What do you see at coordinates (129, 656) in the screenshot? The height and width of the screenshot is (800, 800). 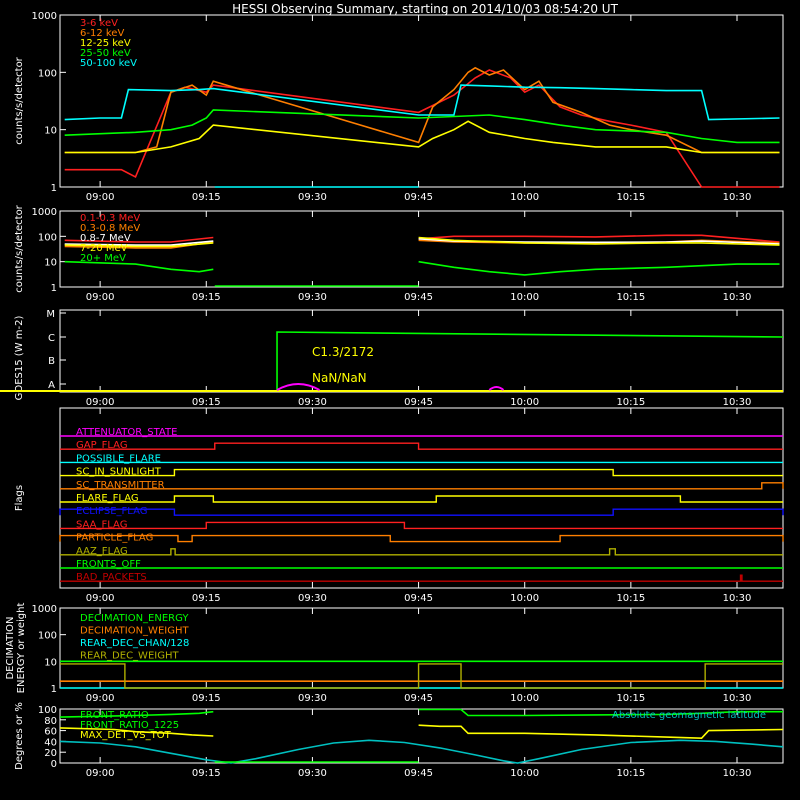 I see `legend-entry: REAR_DEC_WEIGHT` at bounding box center [129, 656].